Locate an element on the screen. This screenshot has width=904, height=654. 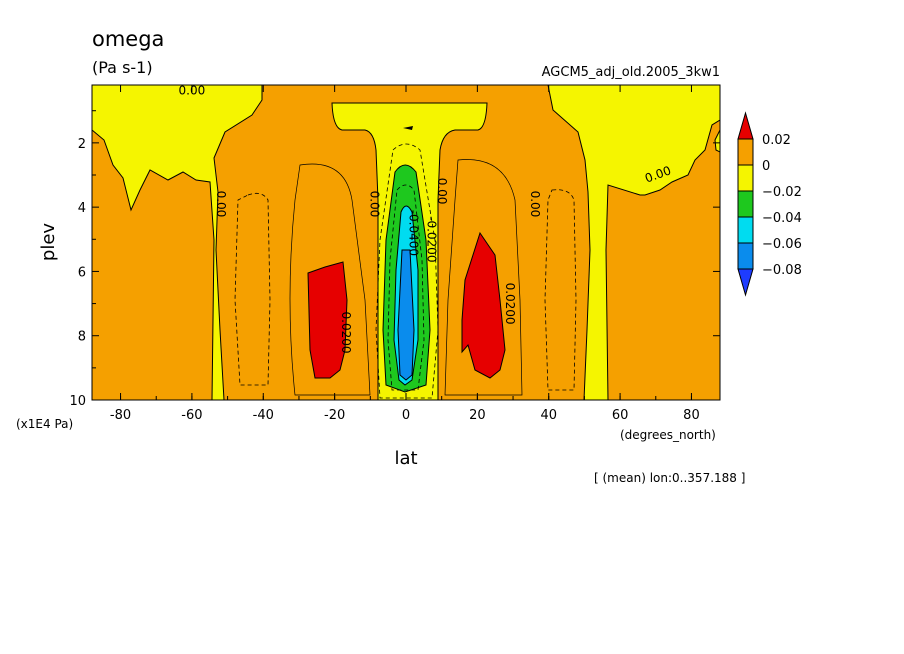
x-tick-label: -40 is located at coordinates (263, 415).